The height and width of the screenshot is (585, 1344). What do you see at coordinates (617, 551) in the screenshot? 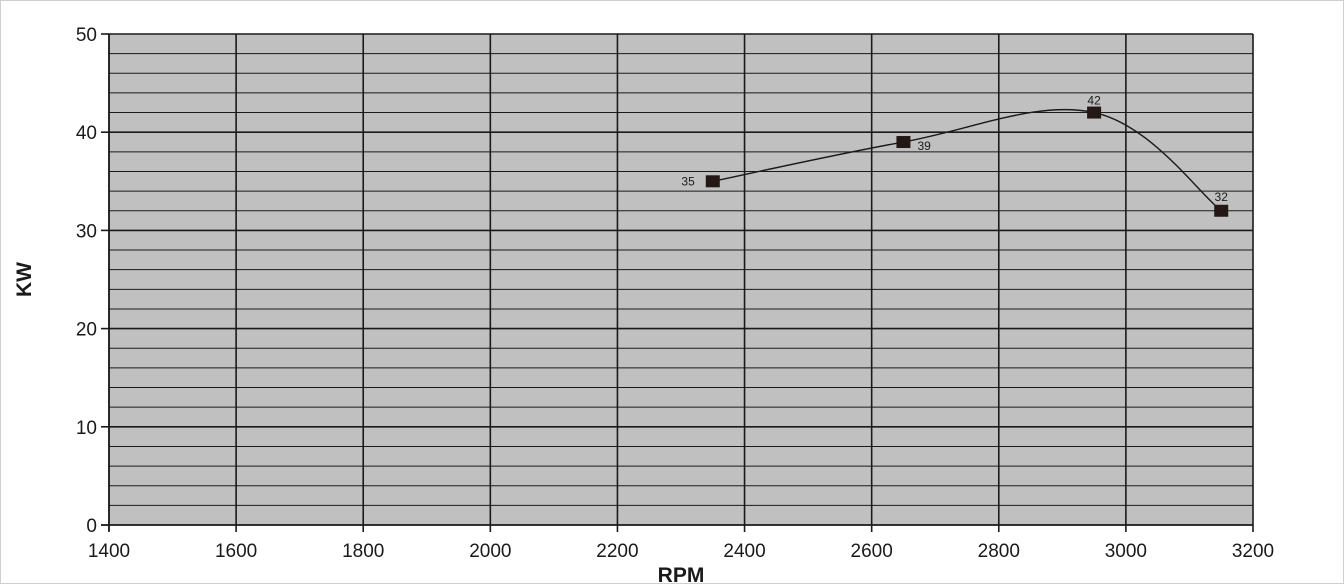
I see `x-tick-label: 2200` at bounding box center [617, 551].